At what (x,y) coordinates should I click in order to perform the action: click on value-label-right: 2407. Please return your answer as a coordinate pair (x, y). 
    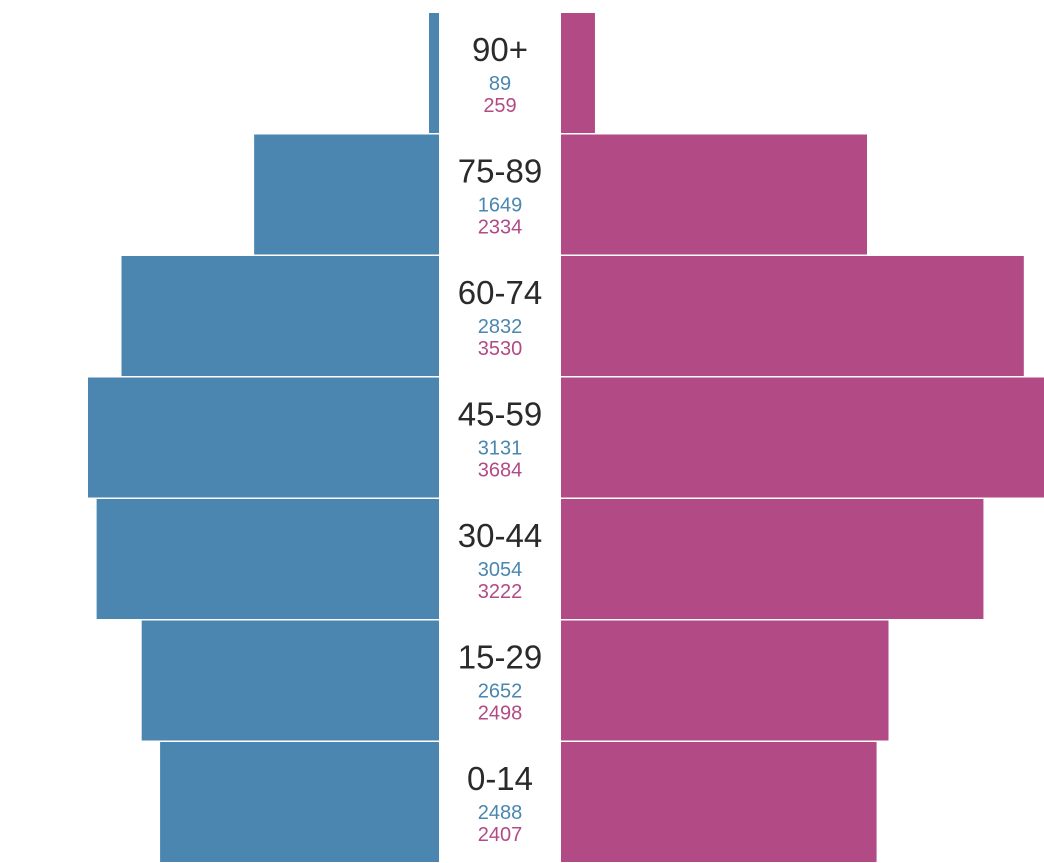
    Looking at the image, I should click on (500, 835).